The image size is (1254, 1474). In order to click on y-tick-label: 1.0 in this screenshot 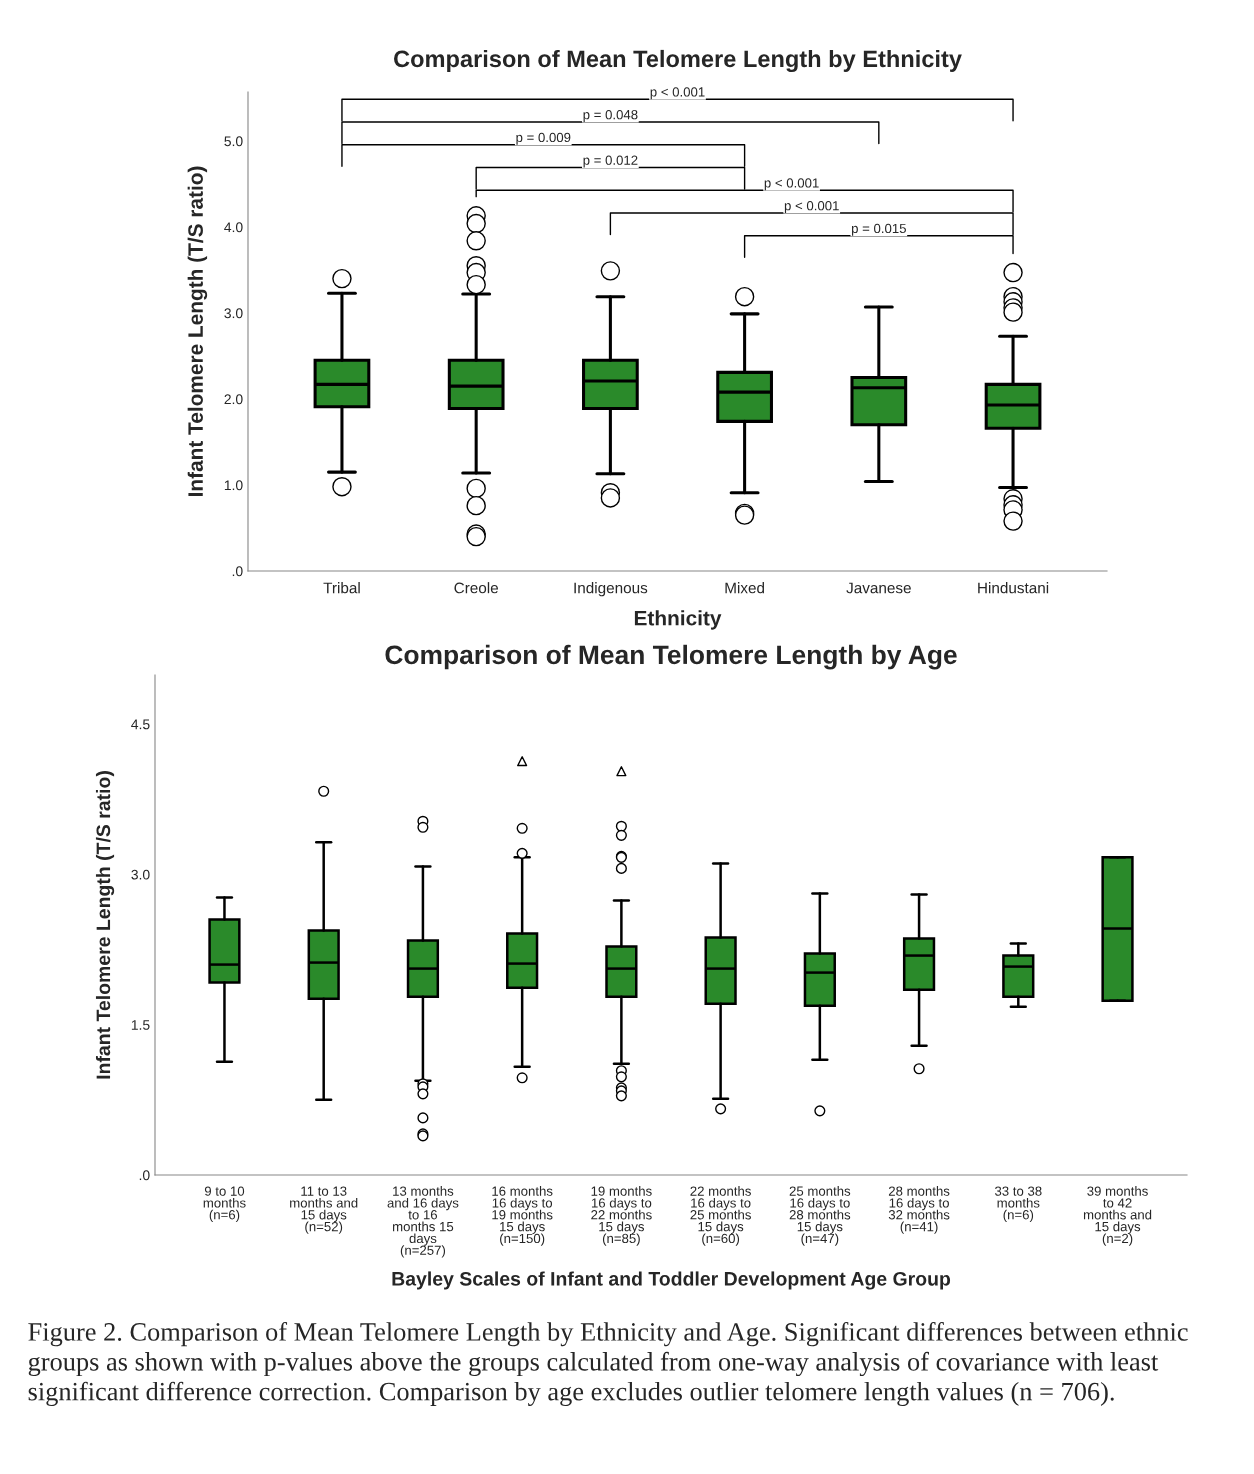, I will do `click(233, 485)`.